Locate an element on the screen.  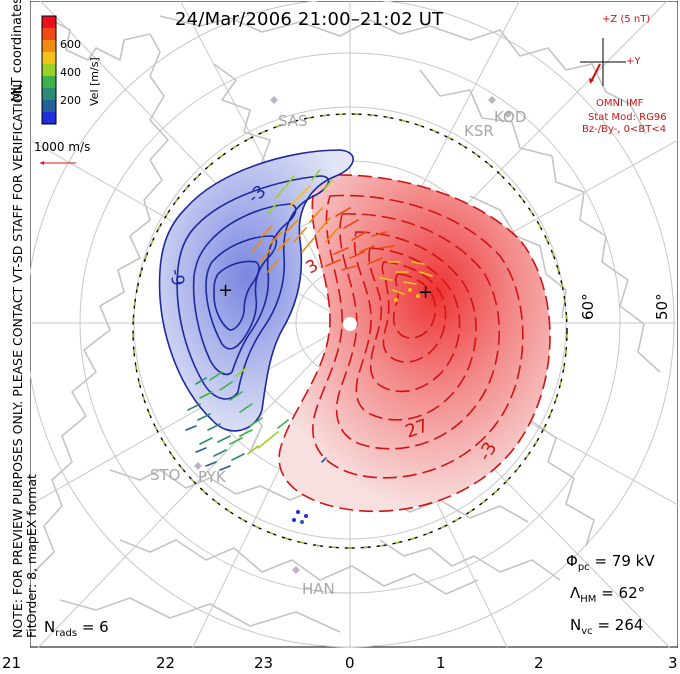
mlt-tick-0: 0 is located at coordinates (350, 663).